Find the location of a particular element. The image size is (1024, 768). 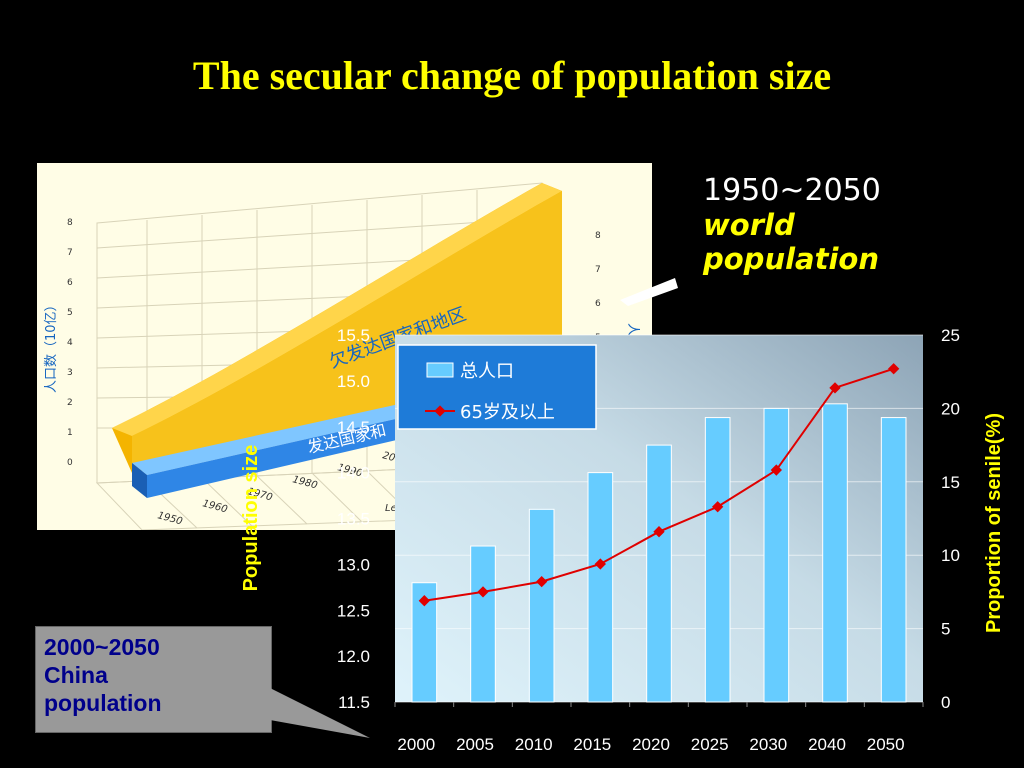

bar-2020 is located at coordinates (659, 573).